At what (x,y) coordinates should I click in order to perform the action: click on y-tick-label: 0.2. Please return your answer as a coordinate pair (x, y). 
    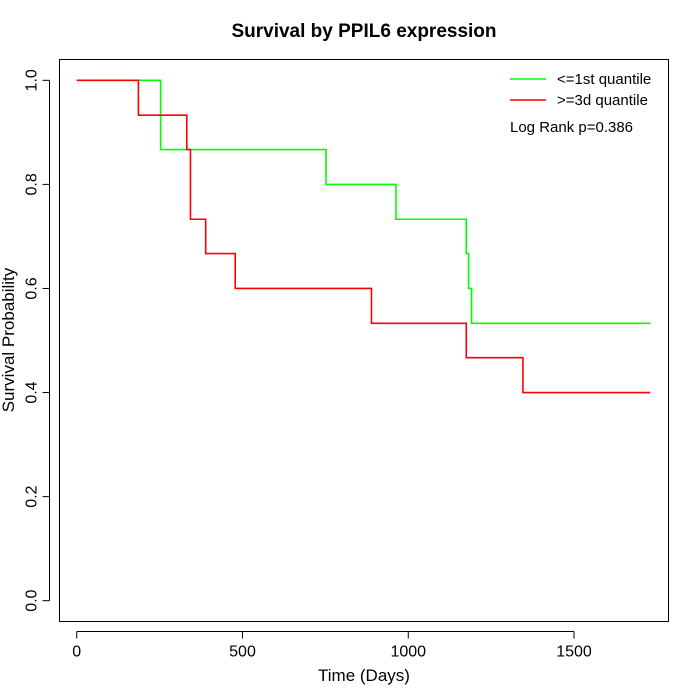
    Looking at the image, I should click on (32, 496).